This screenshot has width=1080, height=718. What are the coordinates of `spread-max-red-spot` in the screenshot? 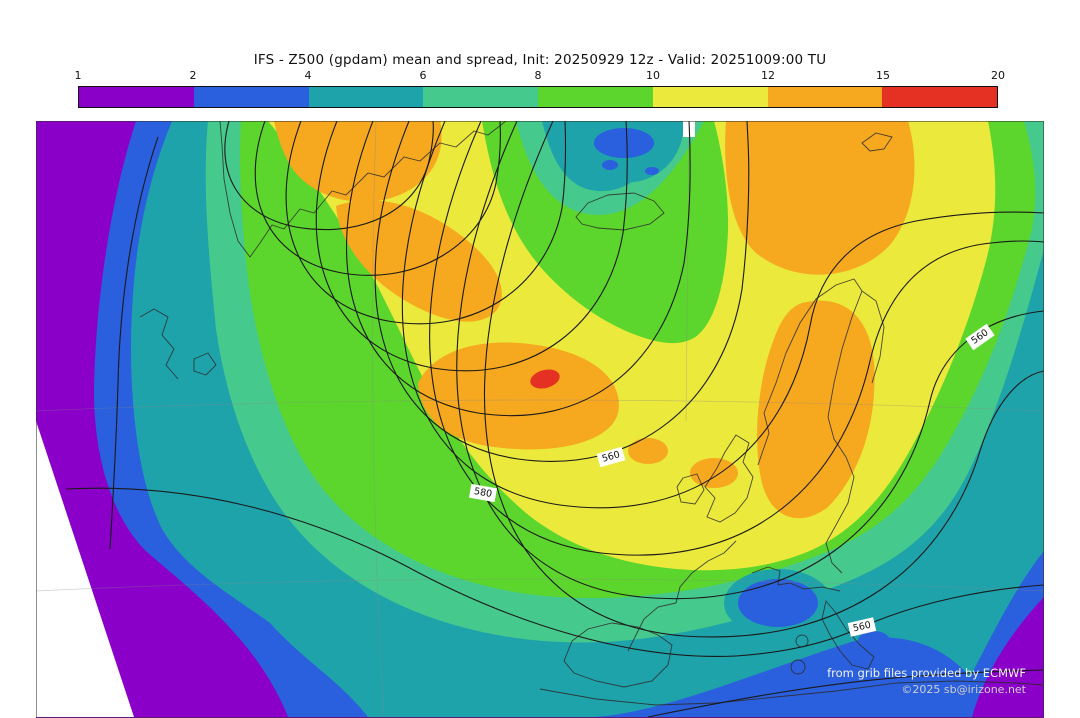 It's located at (545, 379).